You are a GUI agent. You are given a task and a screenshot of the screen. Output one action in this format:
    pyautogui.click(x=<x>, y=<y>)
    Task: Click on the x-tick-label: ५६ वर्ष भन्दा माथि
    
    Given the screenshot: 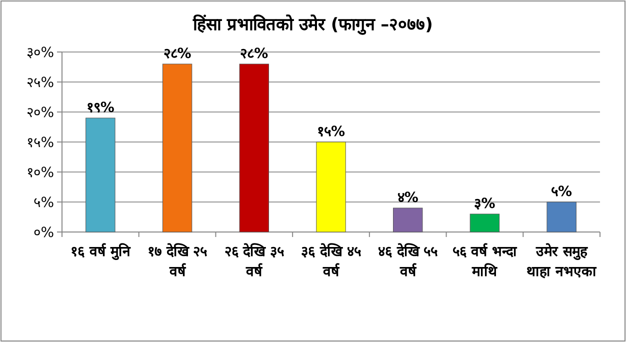 What is the action you would take?
    pyautogui.click(x=485, y=261)
    